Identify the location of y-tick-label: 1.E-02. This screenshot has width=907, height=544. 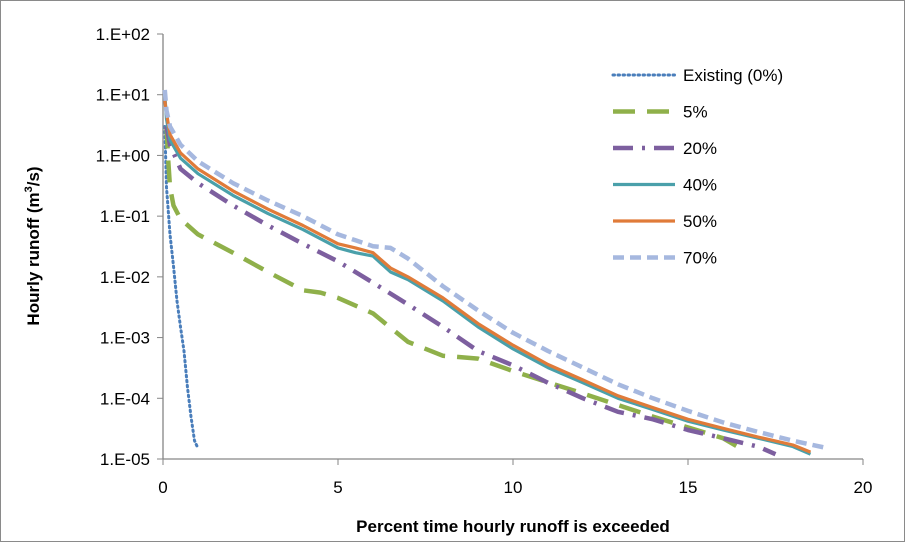
(125, 277).